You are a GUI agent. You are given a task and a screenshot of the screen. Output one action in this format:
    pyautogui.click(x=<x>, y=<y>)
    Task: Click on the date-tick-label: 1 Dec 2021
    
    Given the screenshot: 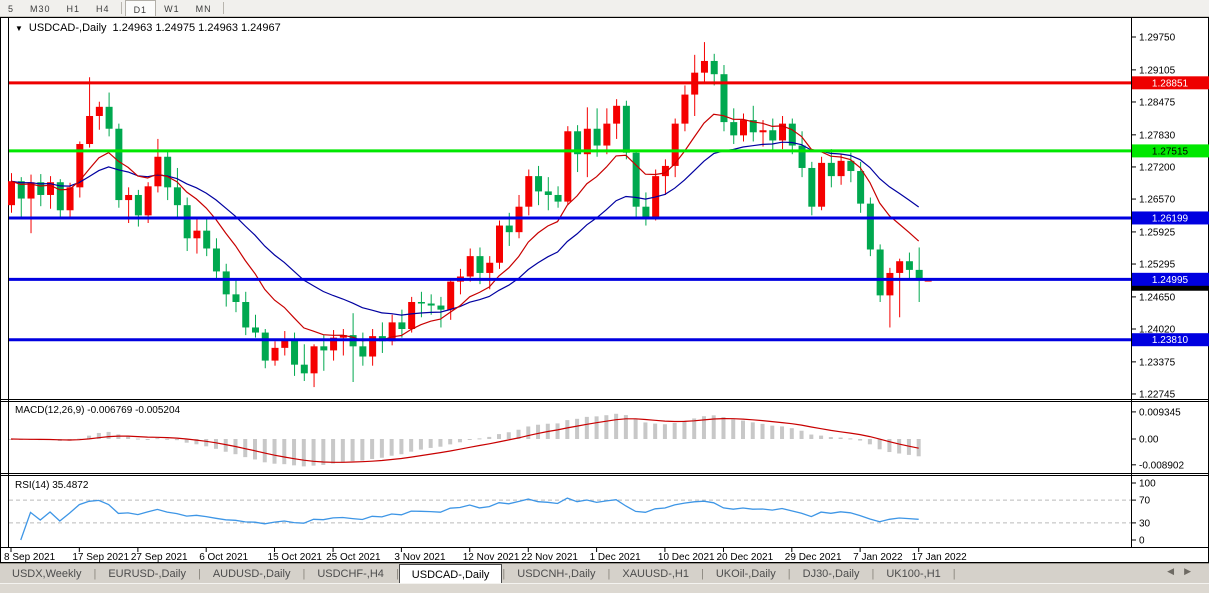 What is the action you would take?
    pyautogui.click(x=616, y=557)
    